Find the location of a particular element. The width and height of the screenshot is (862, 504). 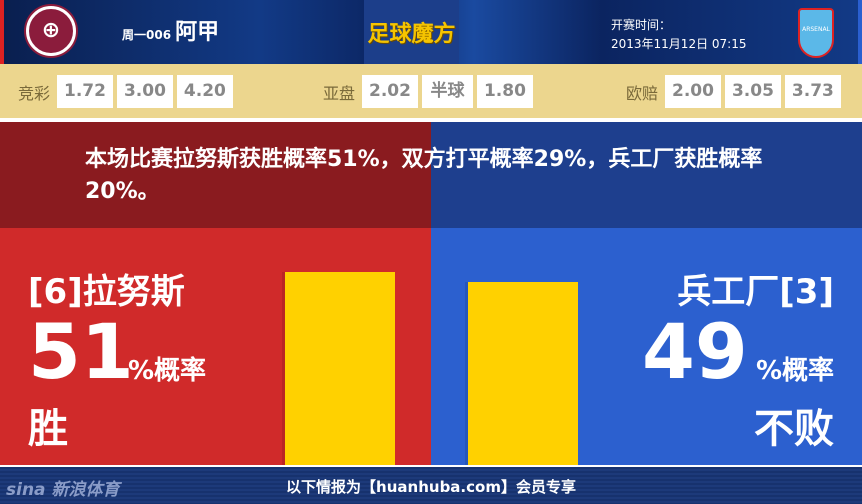

home-result: 胜 is located at coordinates (48, 429).